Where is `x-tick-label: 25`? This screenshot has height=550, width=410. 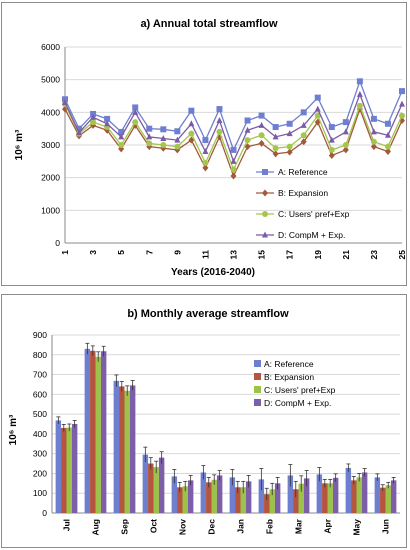 x-tick-label: 25 is located at coordinates (402, 255).